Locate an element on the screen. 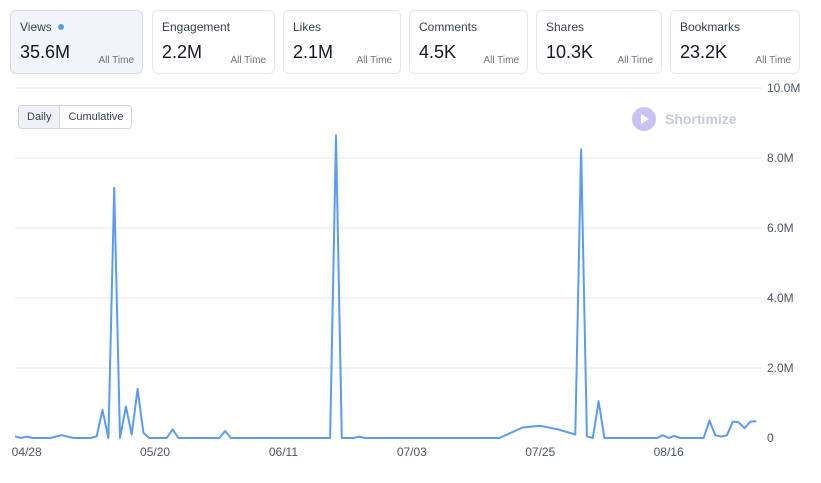  y-tick-label: 4.0M is located at coordinates (780, 298).